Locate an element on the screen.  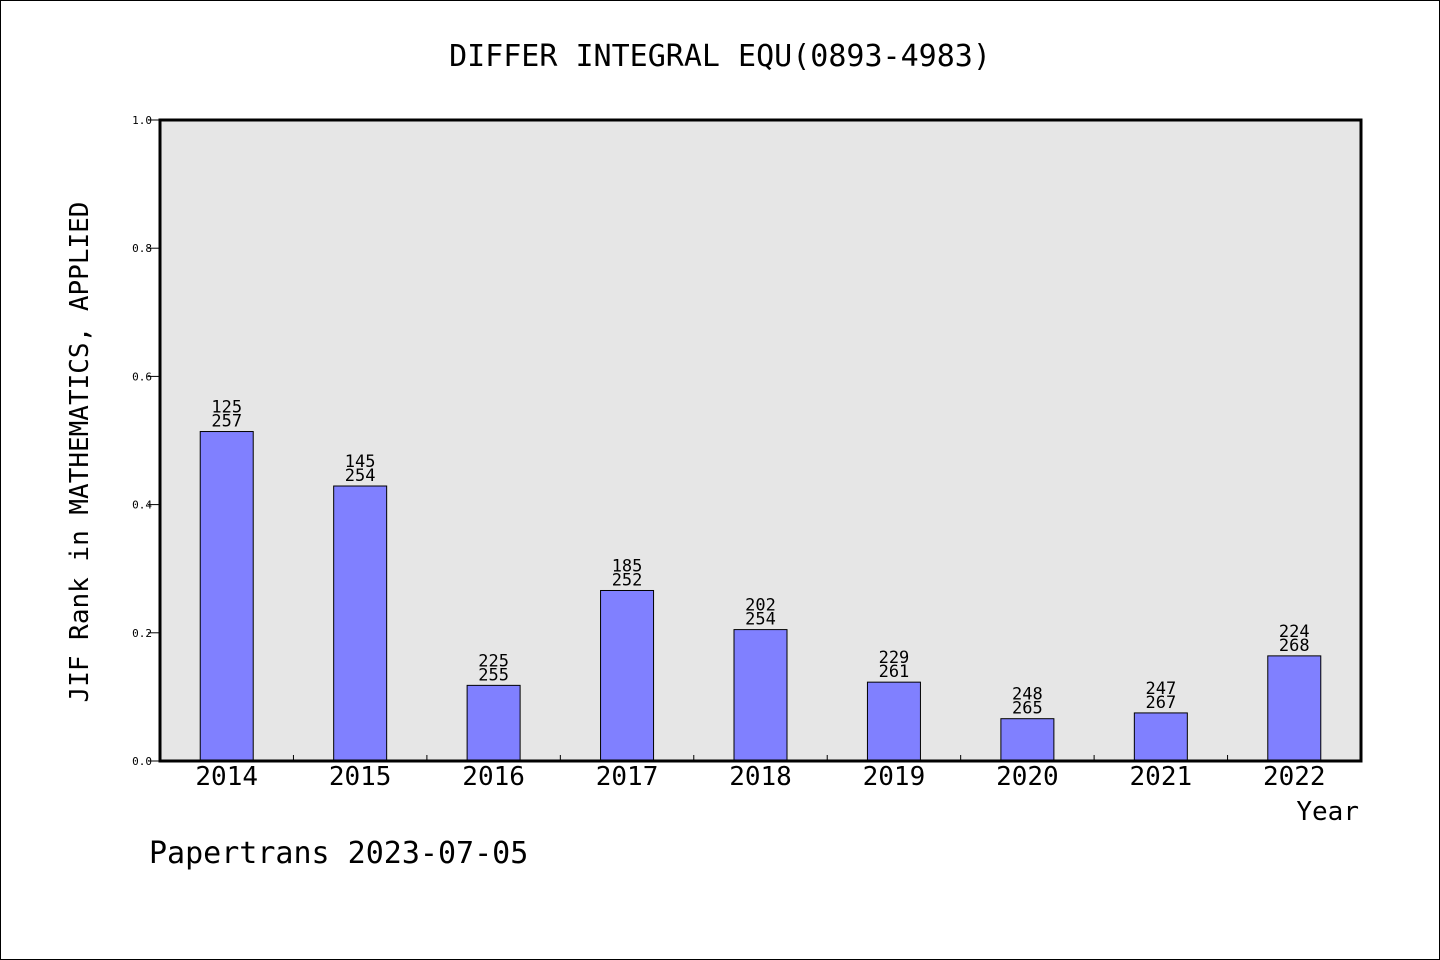
x-tick-label: 2022 is located at coordinates (1294, 777).